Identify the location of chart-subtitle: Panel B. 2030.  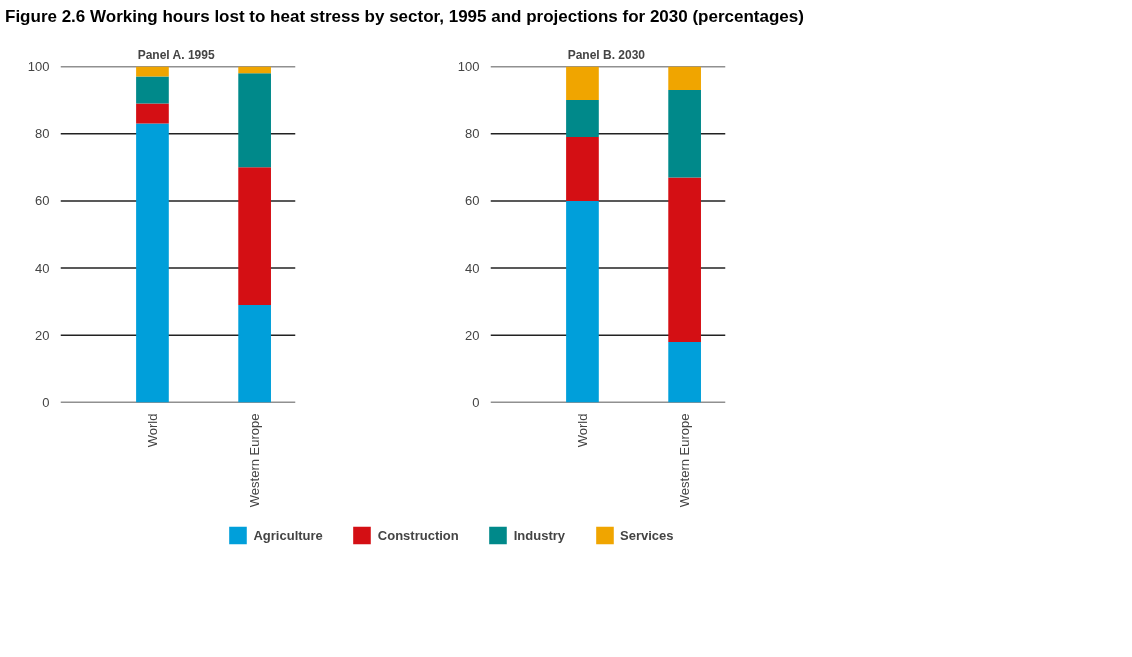
(606, 54).